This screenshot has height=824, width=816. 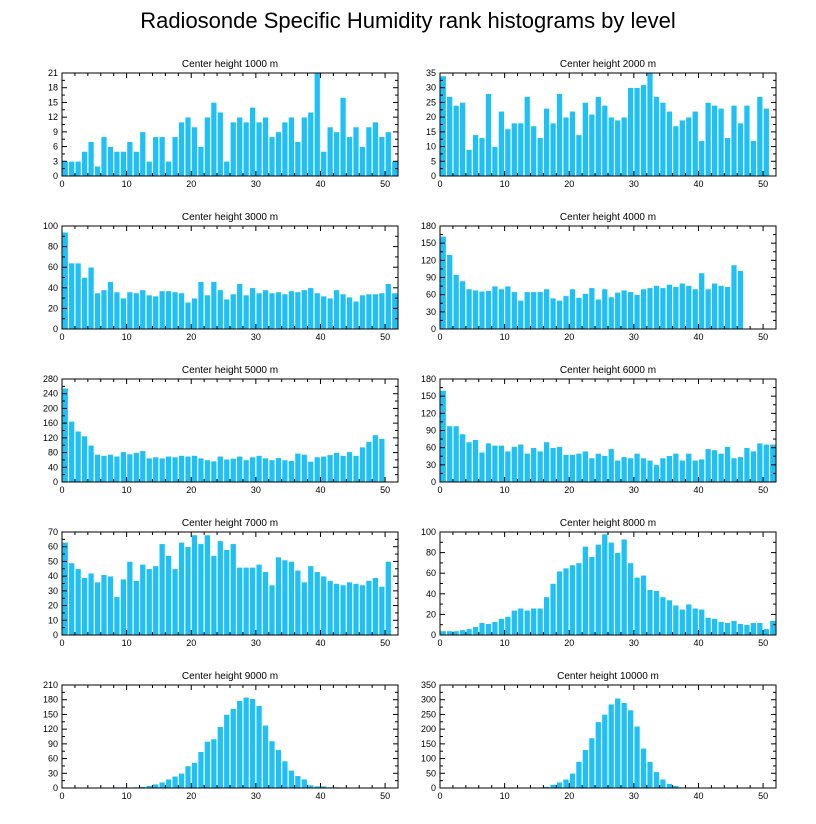 I want to click on y-tick-label: 3, so click(x=55, y=161).